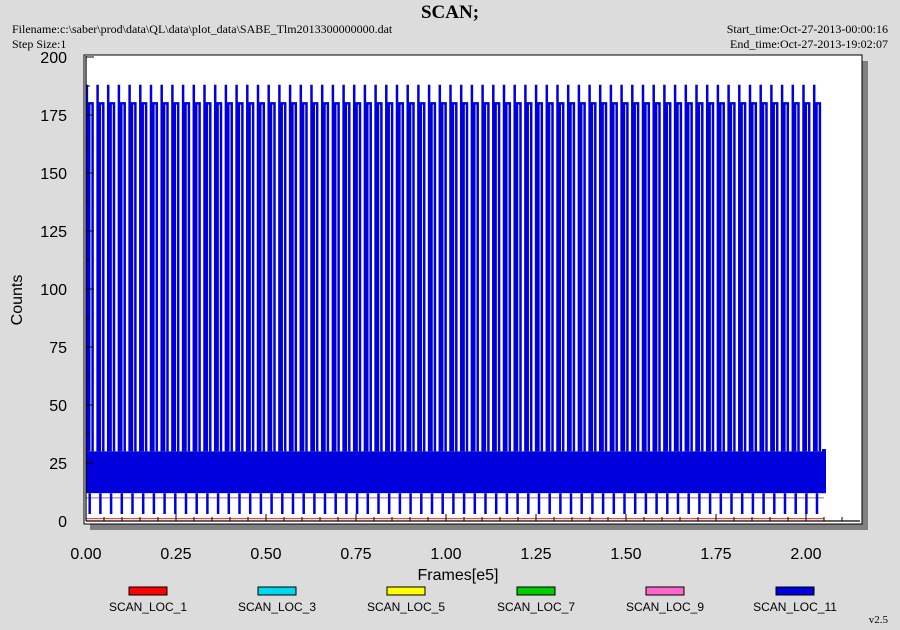  What do you see at coordinates (535, 554) in the screenshot?
I see `x-tick-label: 1.25` at bounding box center [535, 554].